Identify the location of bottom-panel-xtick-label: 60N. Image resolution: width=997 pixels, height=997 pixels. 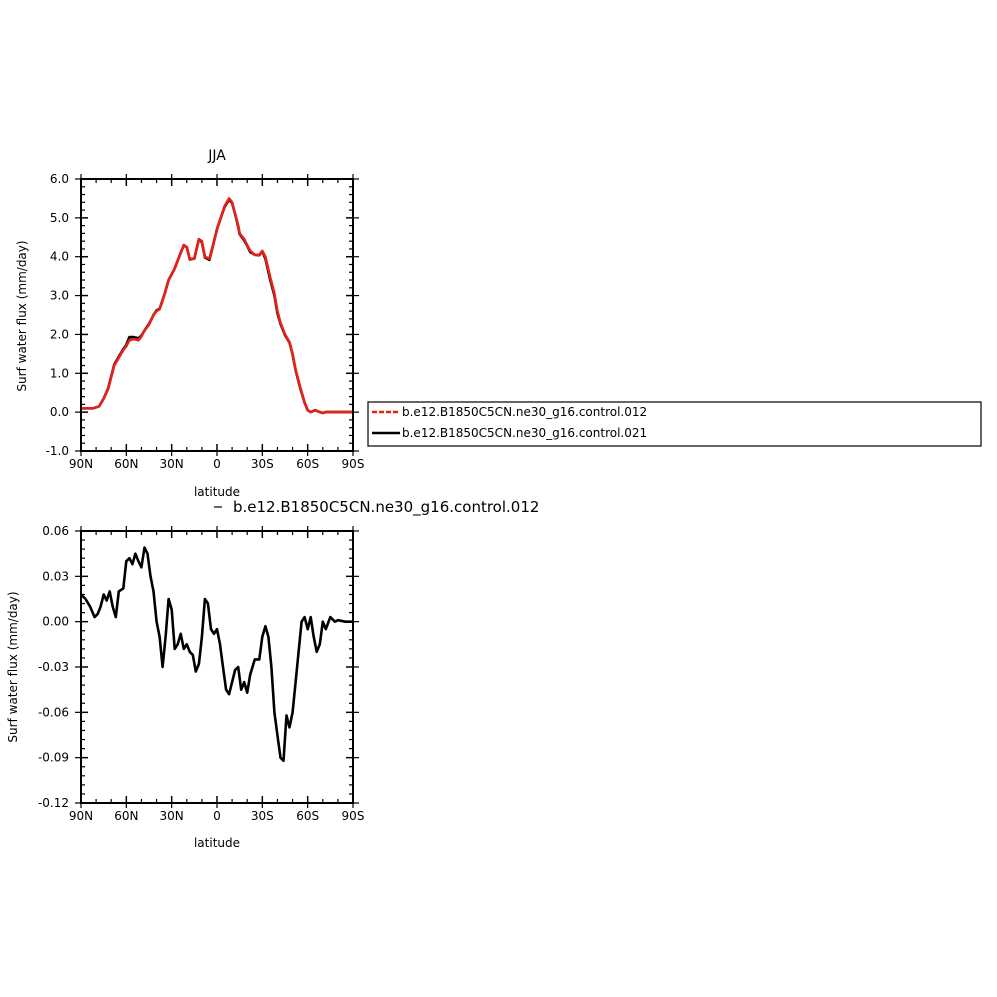
(126, 816).